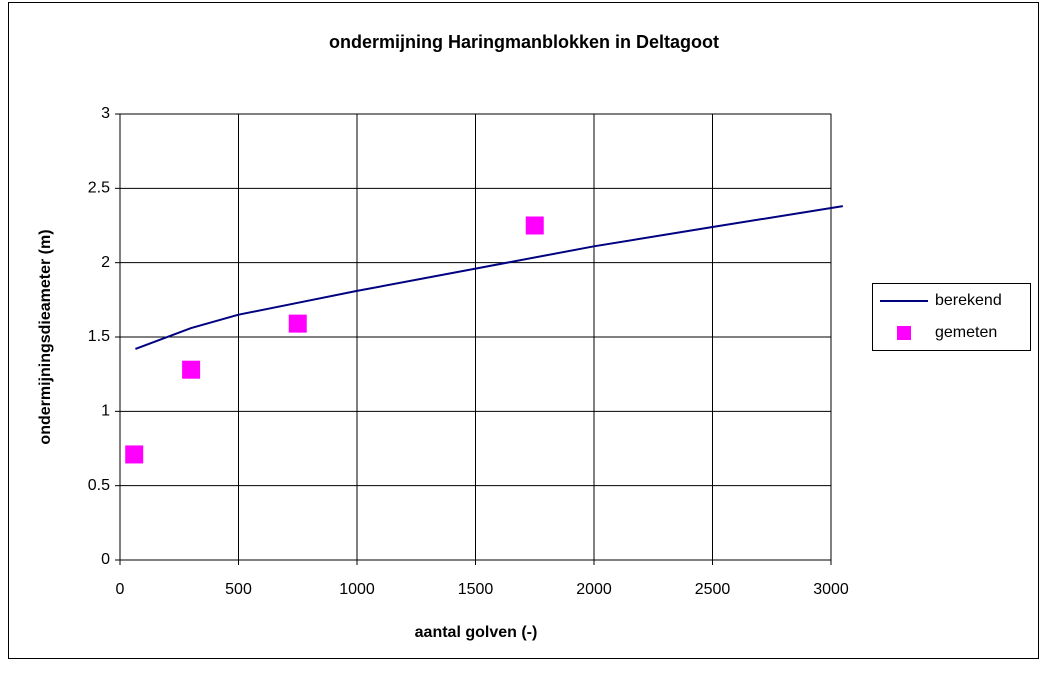 This screenshot has width=1046, height=673. Describe the element at coordinates (99, 188) in the screenshot. I see `y-tick-label: 2.5` at that location.